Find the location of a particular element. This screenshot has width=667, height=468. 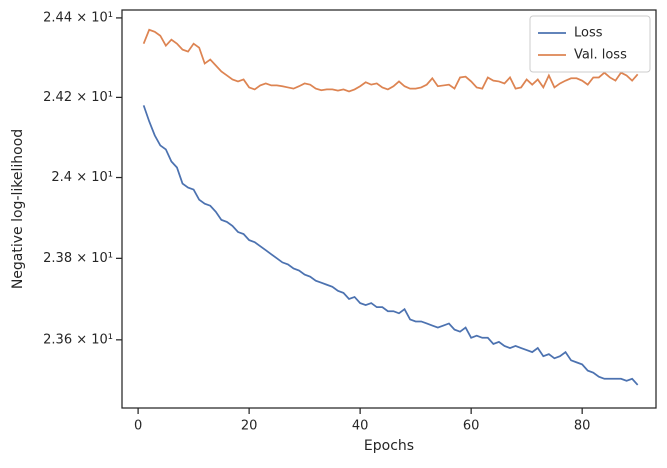

y-tick-label: 2.38 × 10¹ is located at coordinates (78, 258).